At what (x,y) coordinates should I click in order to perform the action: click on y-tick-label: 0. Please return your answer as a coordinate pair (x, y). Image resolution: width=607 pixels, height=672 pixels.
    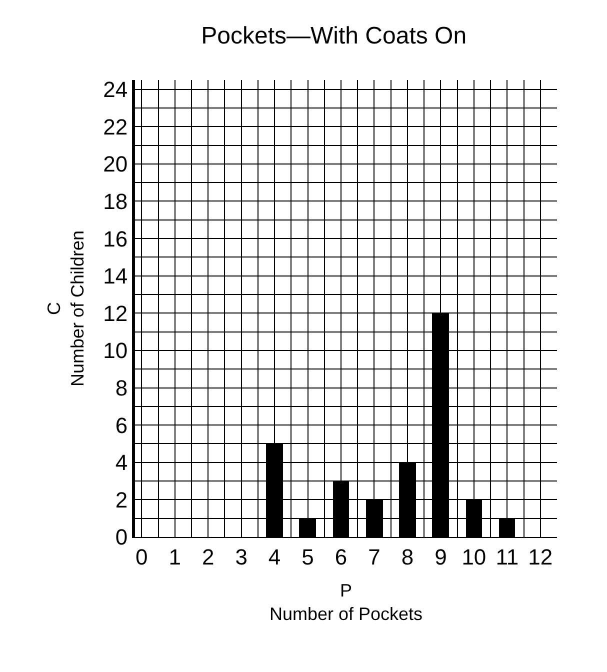
    Looking at the image, I should click on (121, 537).